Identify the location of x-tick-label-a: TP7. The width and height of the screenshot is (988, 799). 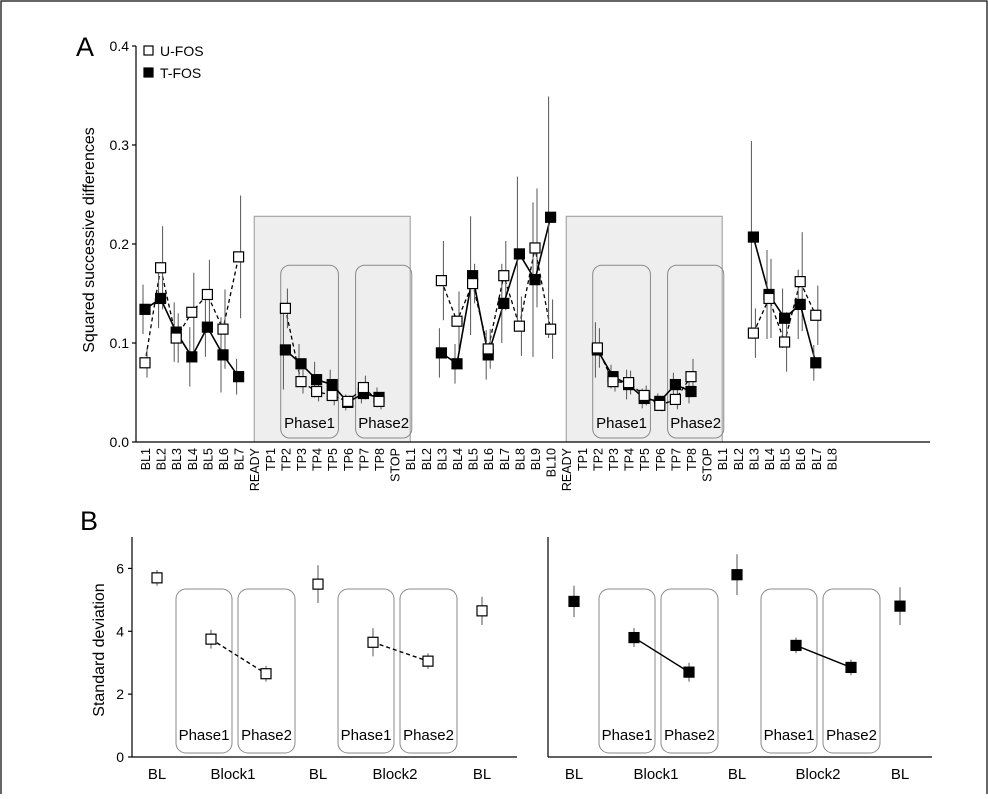
(364, 459).